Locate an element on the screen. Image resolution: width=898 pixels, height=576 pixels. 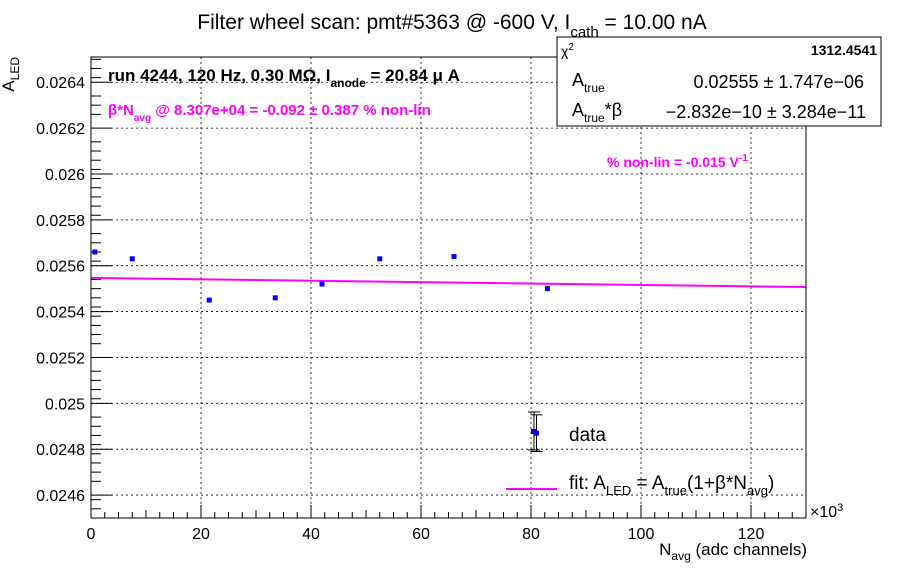
y-tick-label: 0.025 is located at coordinates (65, 404).